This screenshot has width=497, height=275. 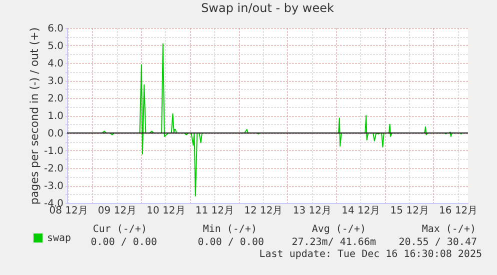 What do you see at coordinates (56, 99) in the screenshot?
I see `y-tick-label: 2.0` at bounding box center [56, 99].